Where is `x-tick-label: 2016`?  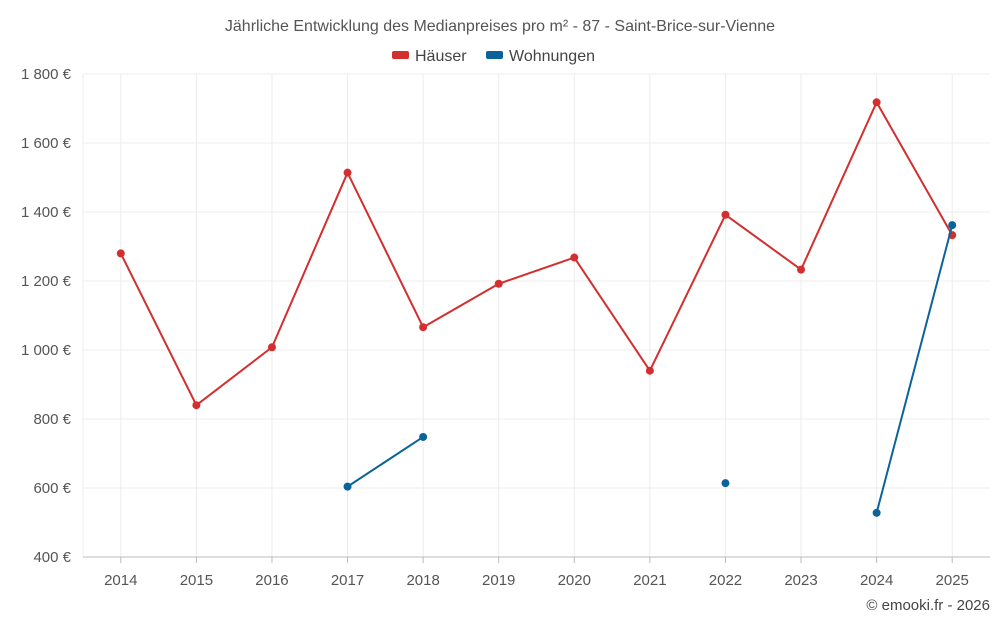 x-tick-label: 2016 is located at coordinates (271, 580).